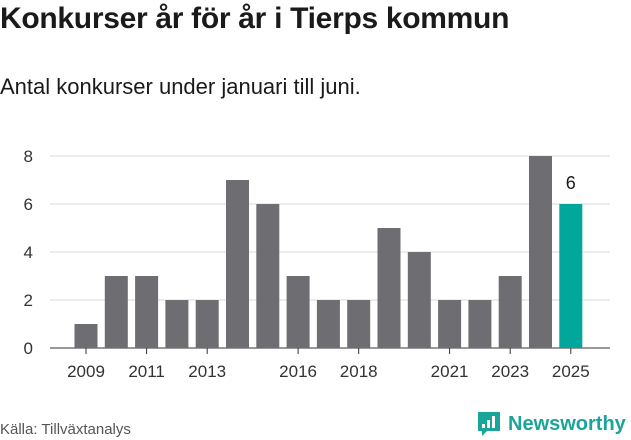 This screenshot has width=631, height=440. I want to click on x-axis-ticks: 2009 2011 2013 2016 2018 2021 2023 2025, so click(328, 364).